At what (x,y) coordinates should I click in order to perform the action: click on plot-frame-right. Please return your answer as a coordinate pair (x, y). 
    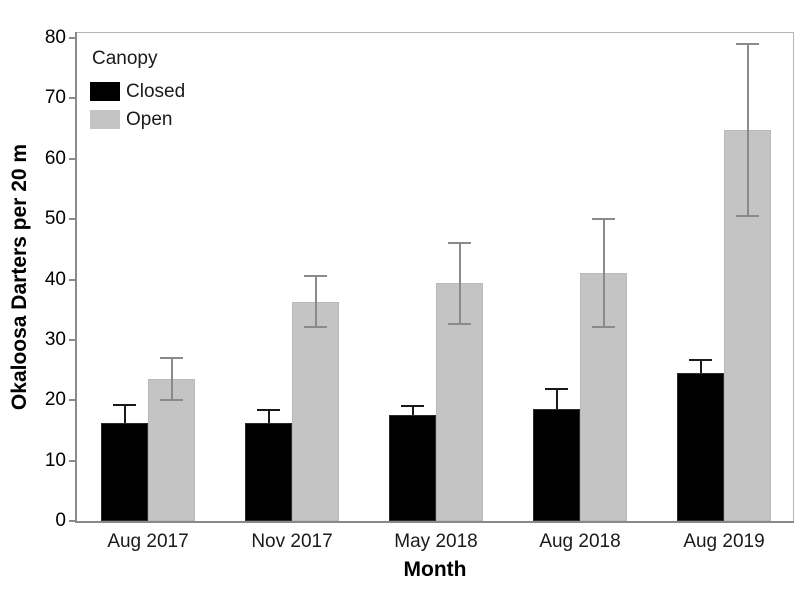
    Looking at the image, I should click on (793, 277).